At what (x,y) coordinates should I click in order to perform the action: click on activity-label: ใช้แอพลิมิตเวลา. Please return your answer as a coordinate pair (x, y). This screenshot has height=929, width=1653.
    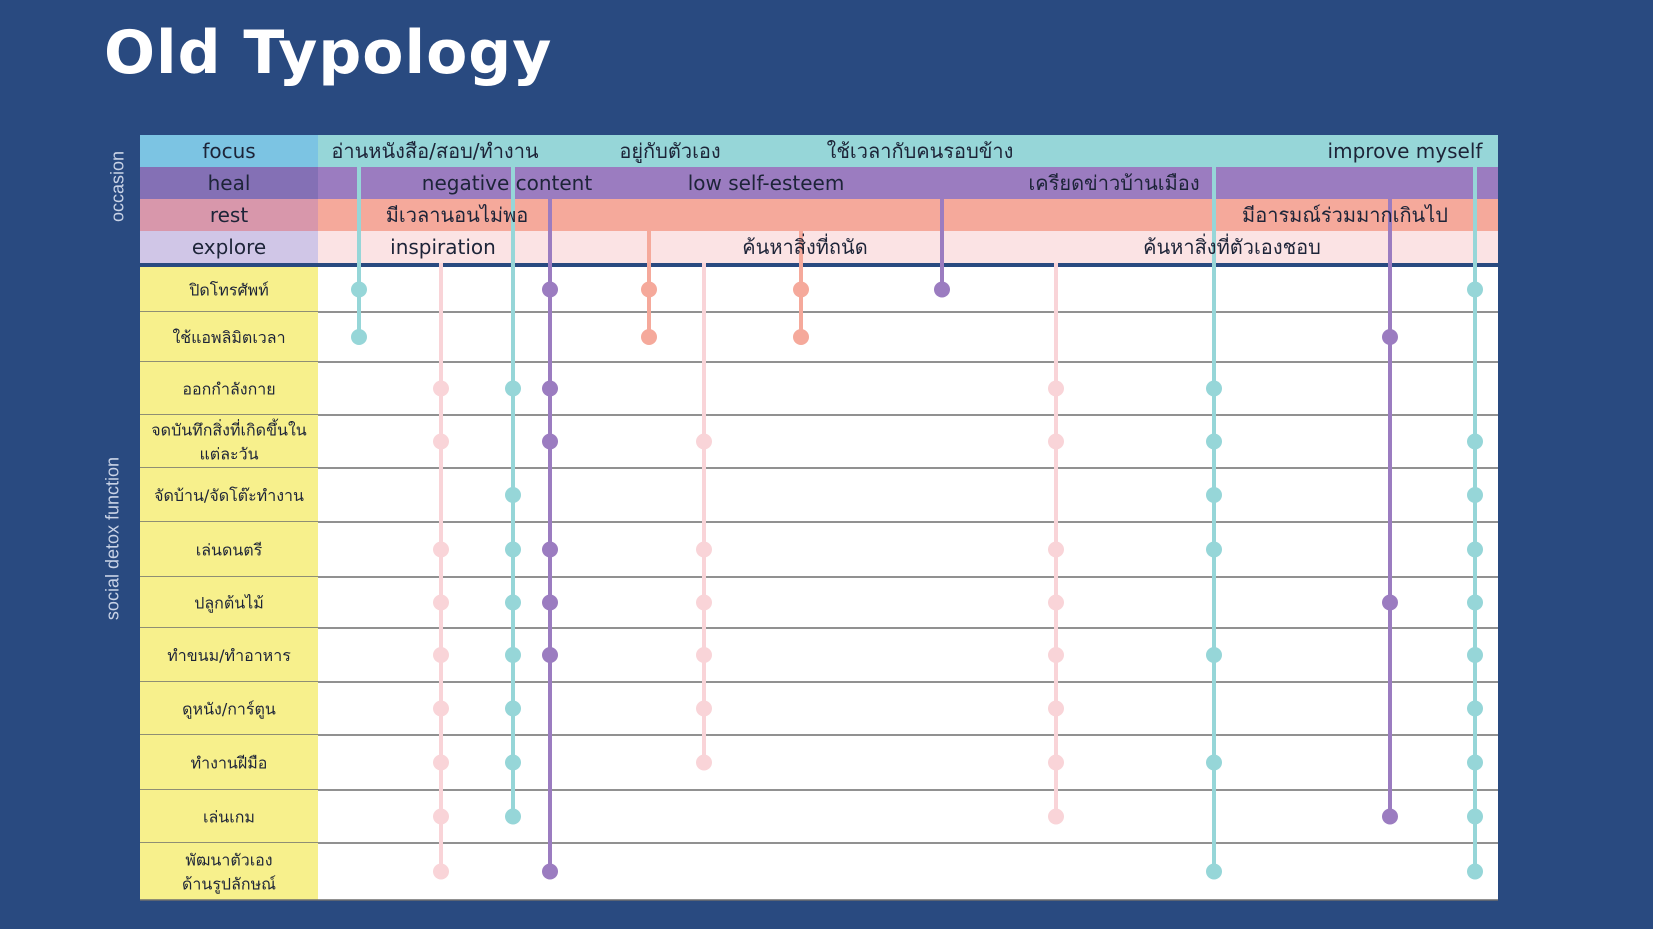
    Looking at the image, I should click on (228, 337).